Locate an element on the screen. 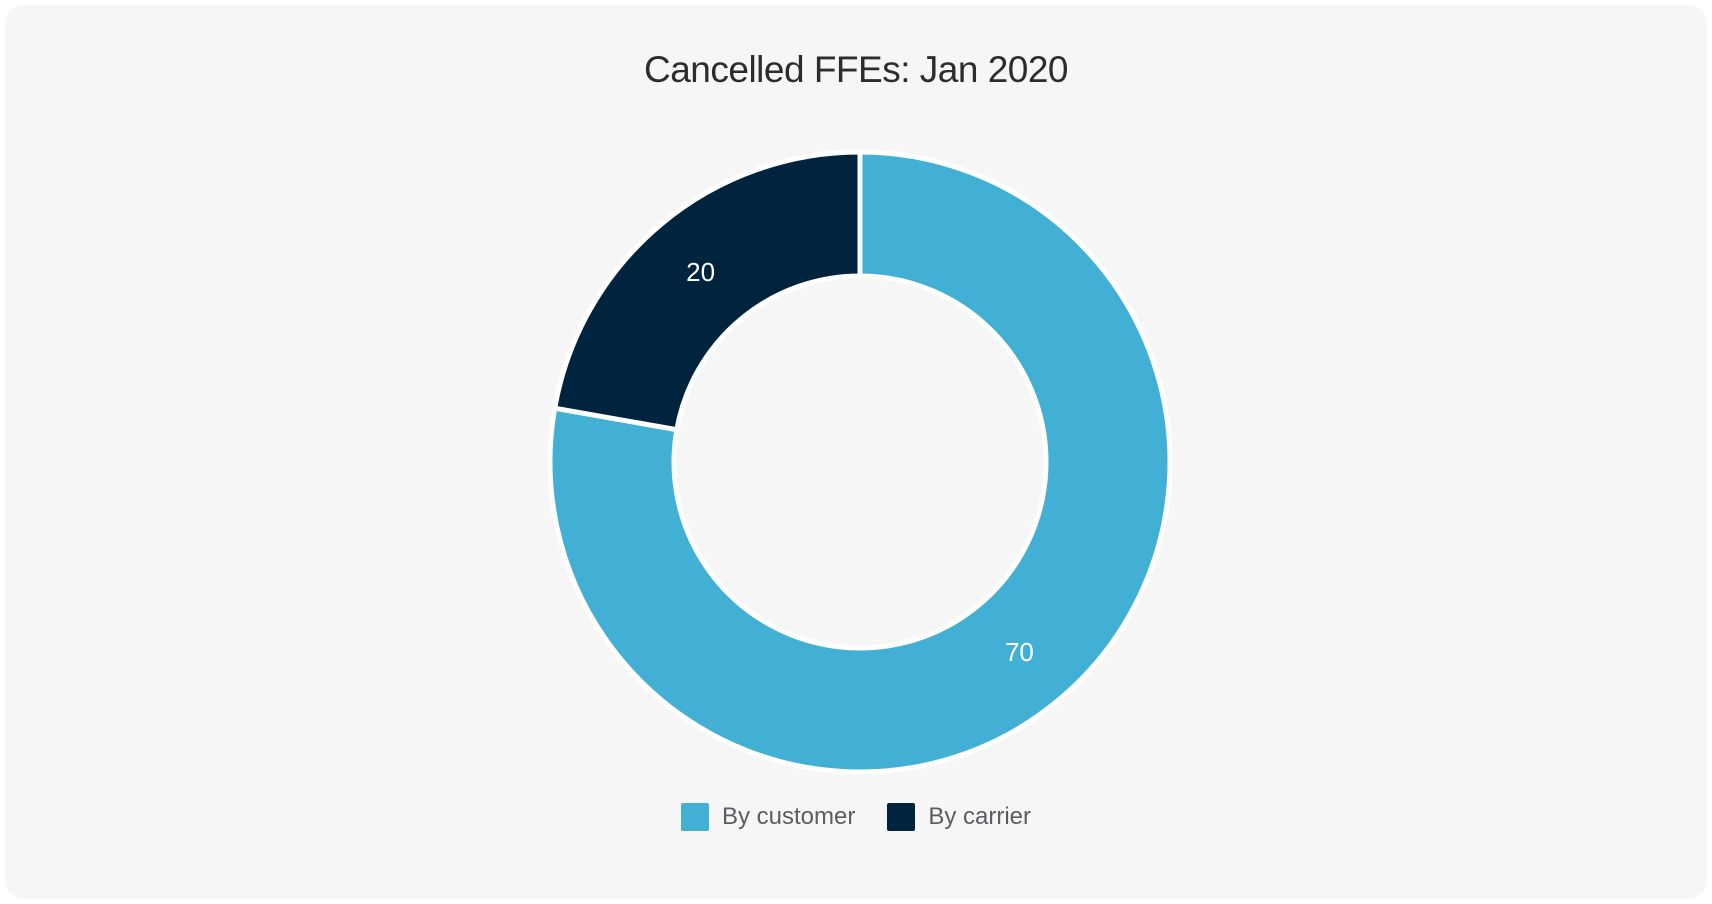 This screenshot has height=904, width=1712. legend-label-by-customer: By customer is located at coordinates (788, 816).